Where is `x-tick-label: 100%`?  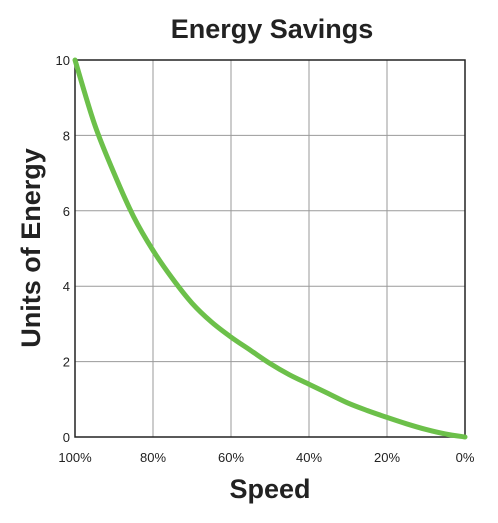 x-tick-label: 100% is located at coordinates (75, 457).